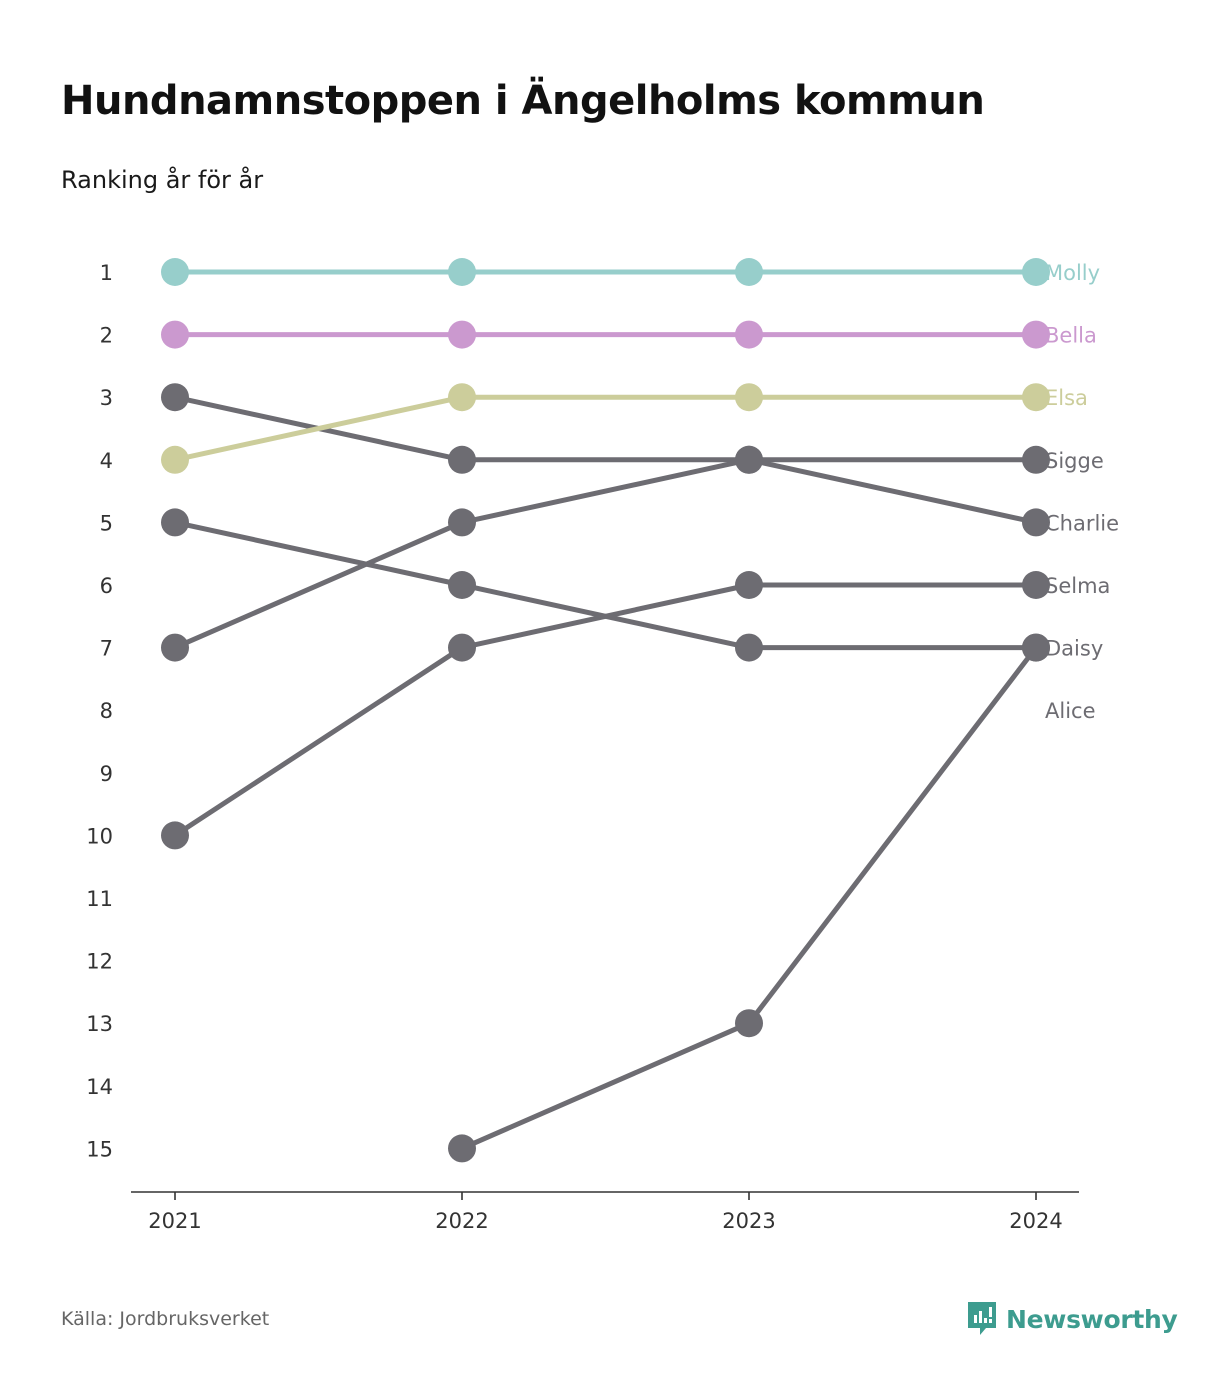  I want to click on point-charlie-2021, so click(175, 647).